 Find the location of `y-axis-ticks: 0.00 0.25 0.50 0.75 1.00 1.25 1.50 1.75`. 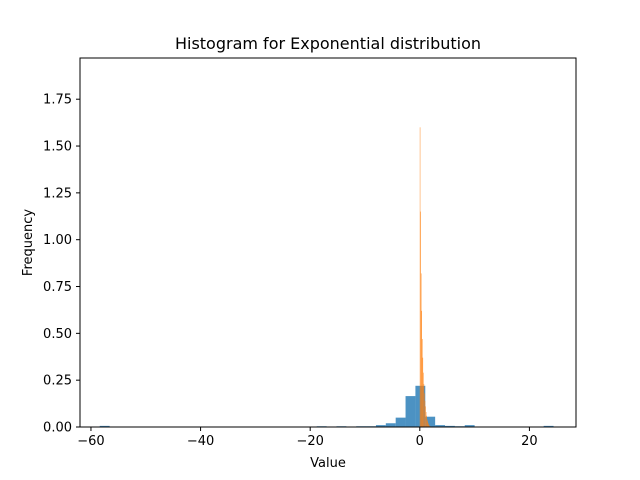

y-axis-ticks: 0.00 0.25 0.50 0.75 1.00 1.25 1.50 1.75 is located at coordinates (61, 264).